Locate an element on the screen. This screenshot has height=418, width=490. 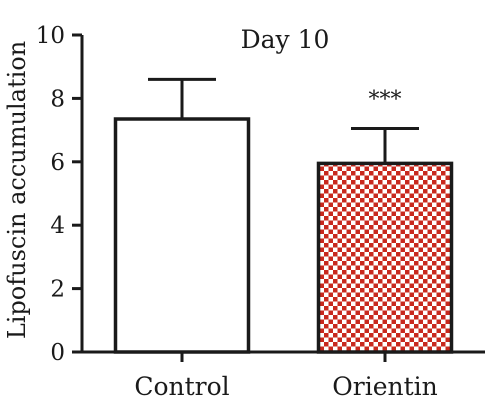
x-tick-label: Control is located at coordinates (181, 386).